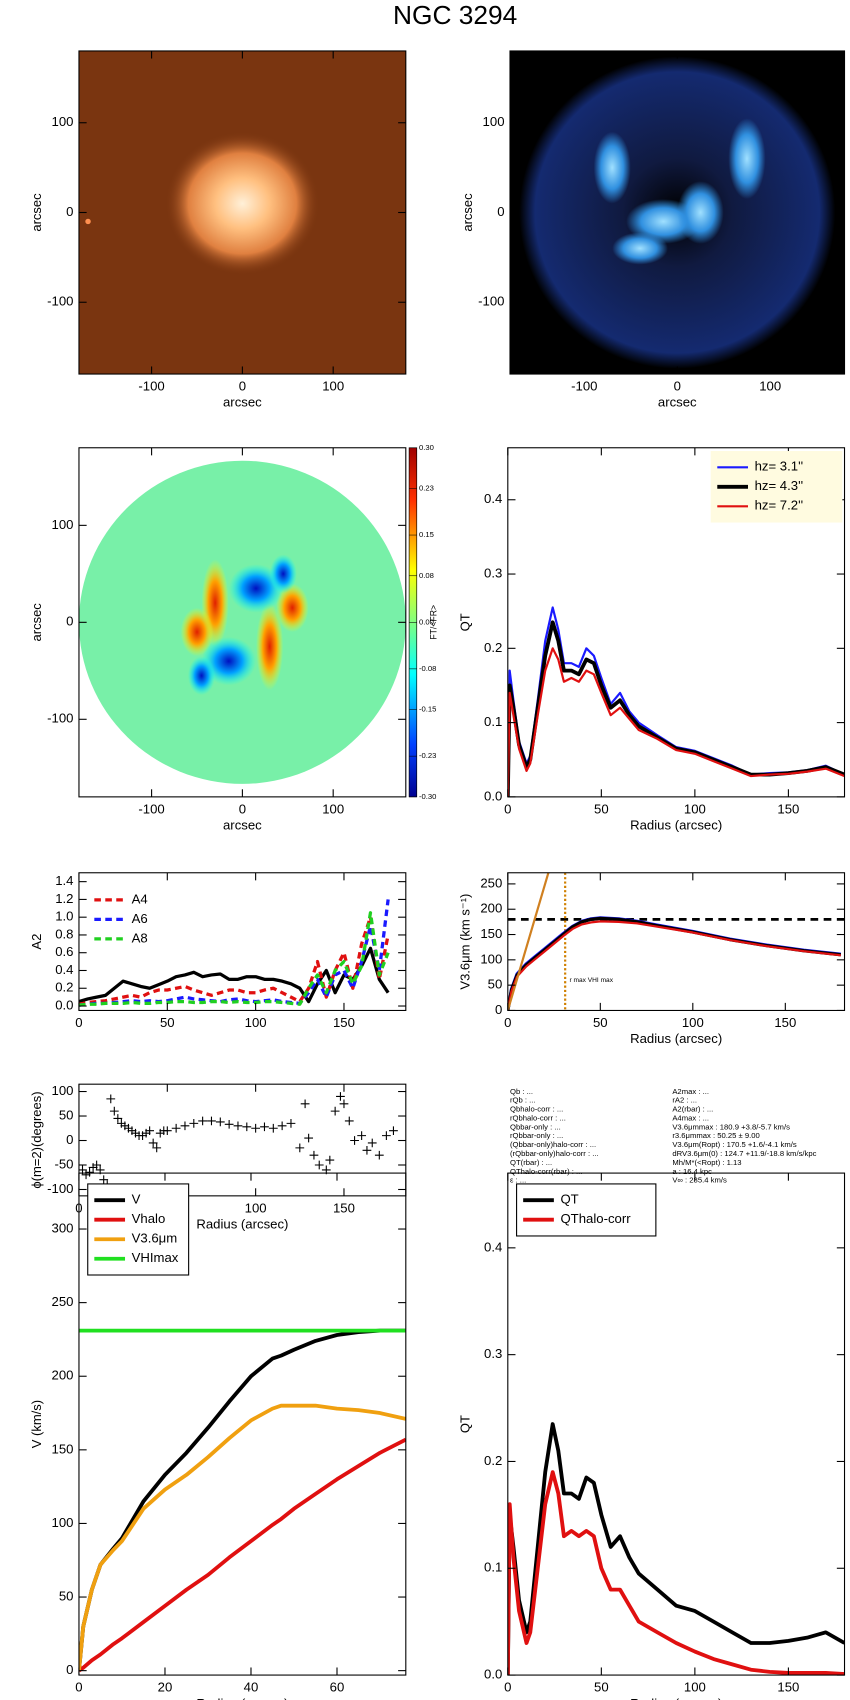 Image resolution: width=850 pixels, height=1700 pixels. What do you see at coordinates (426, 621) in the screenshot?
I see `colorbar-tick-label: 0.00` at bounding box center [426, 621].